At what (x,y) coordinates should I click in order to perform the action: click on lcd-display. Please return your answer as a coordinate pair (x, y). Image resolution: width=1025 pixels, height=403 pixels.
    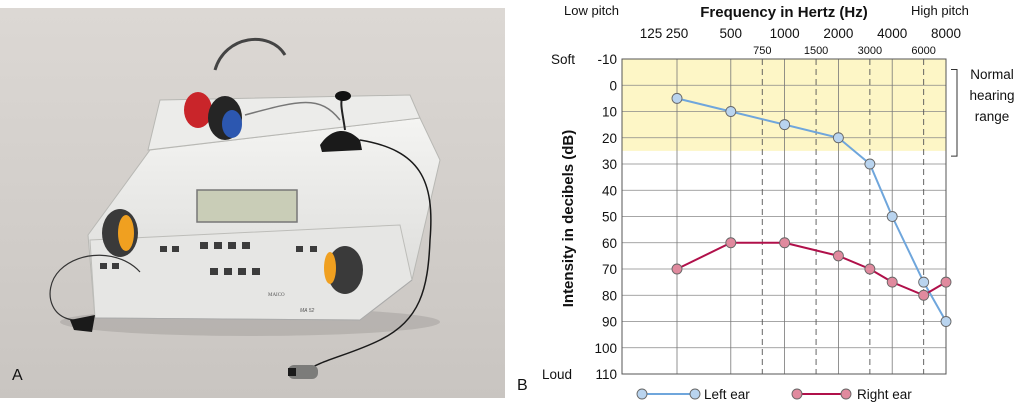
    Looking at the image, I should click on (247, 206).